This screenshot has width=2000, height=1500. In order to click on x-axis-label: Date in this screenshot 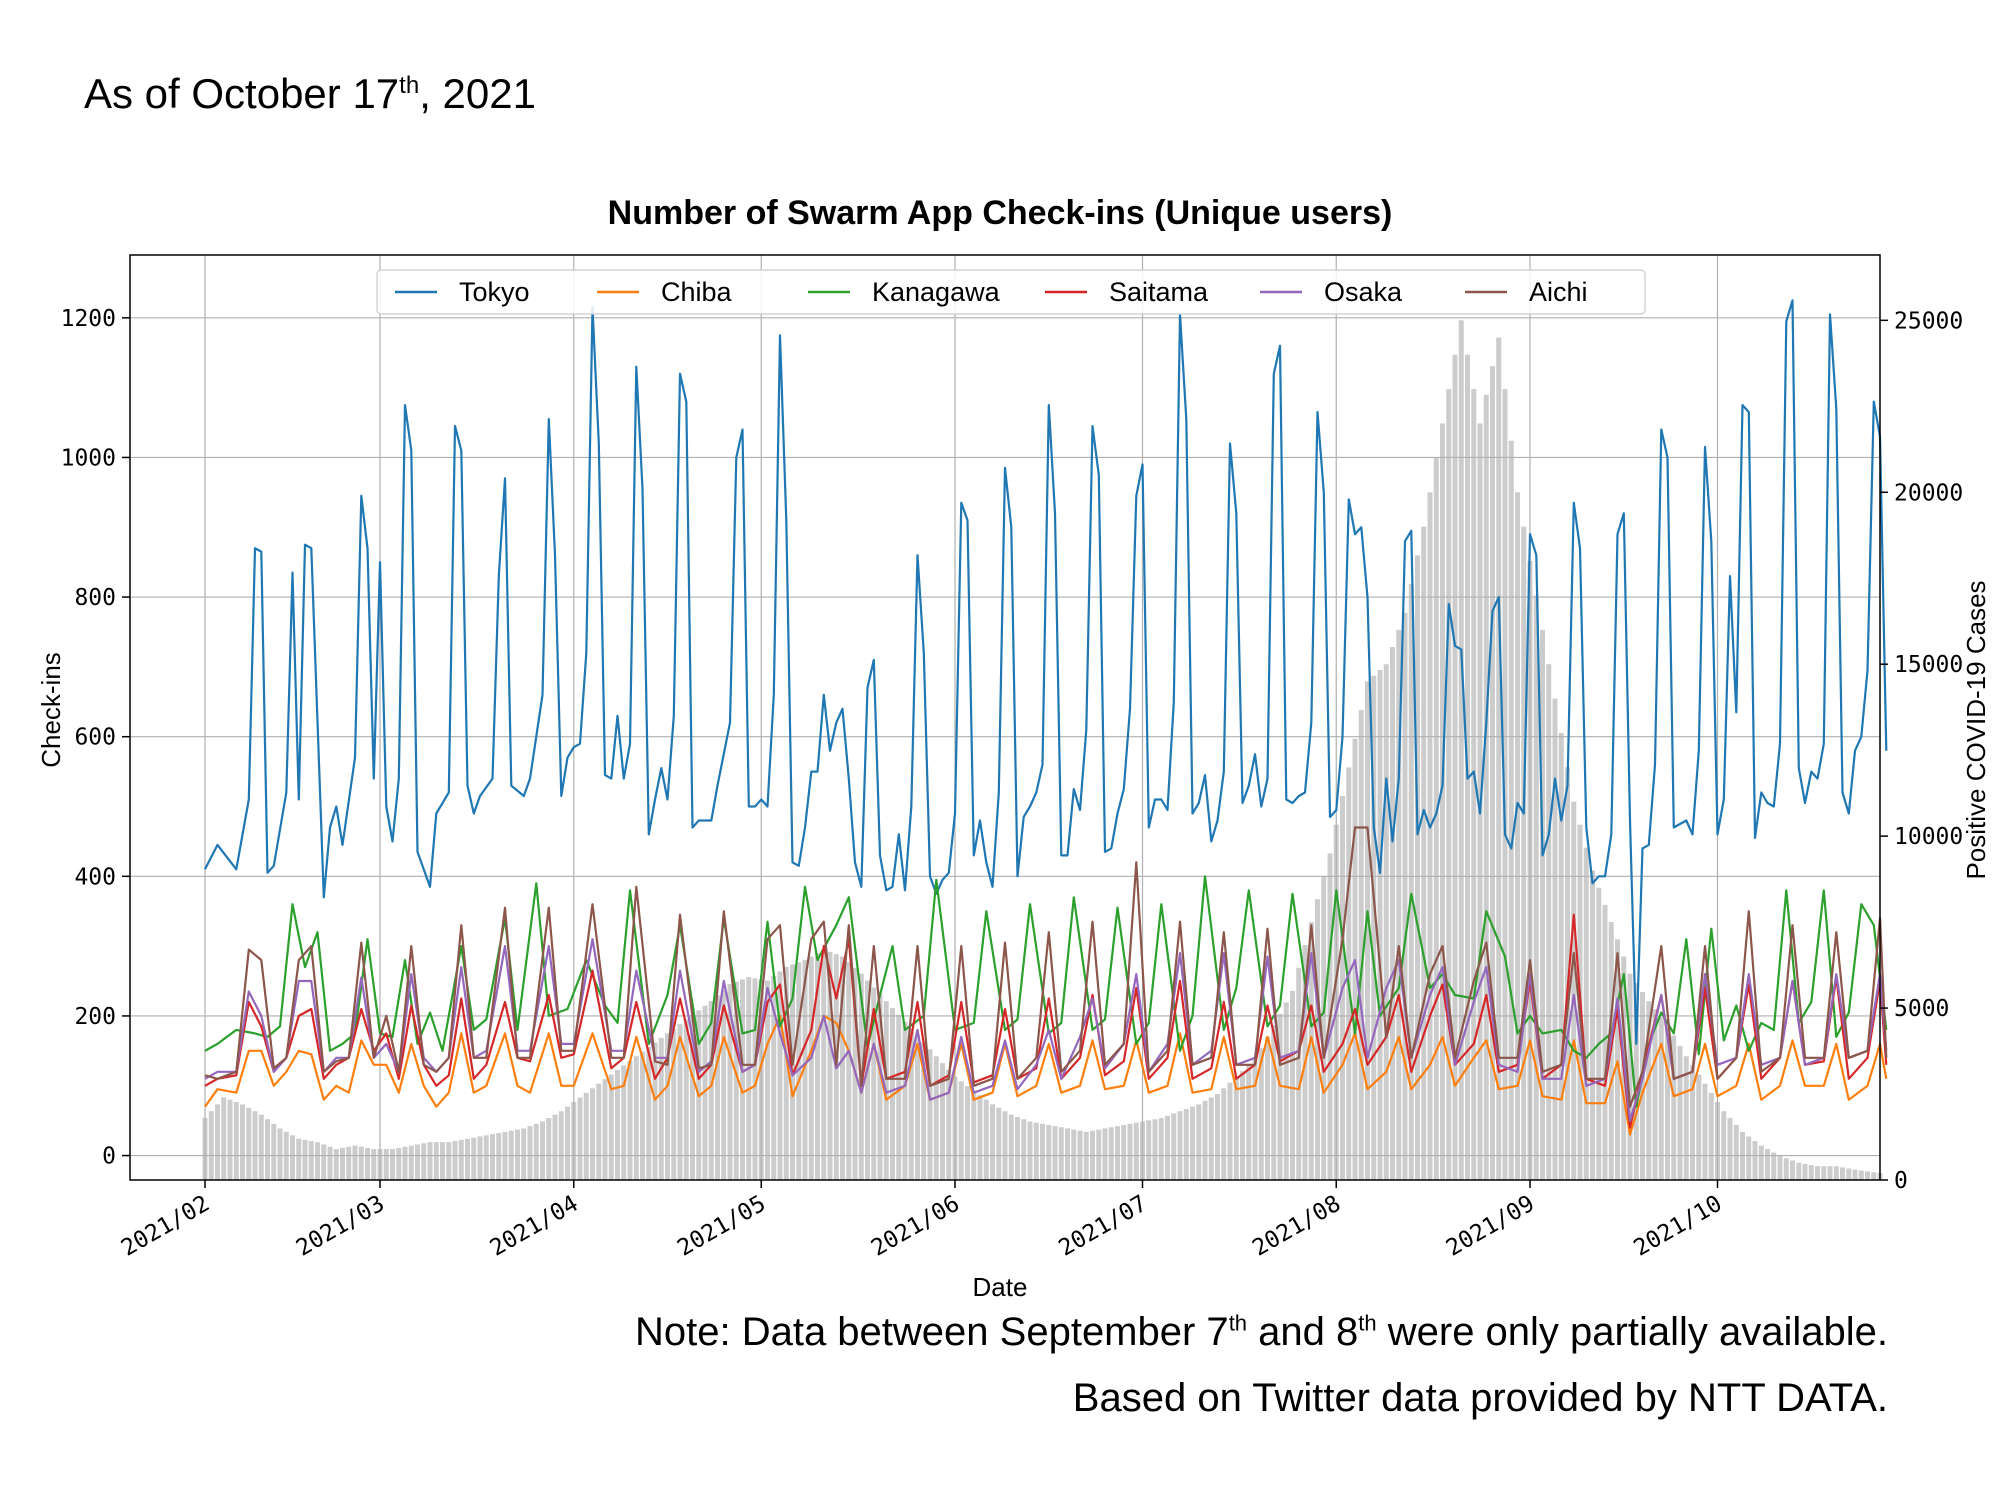, I will do `click(1000, 1287)`.